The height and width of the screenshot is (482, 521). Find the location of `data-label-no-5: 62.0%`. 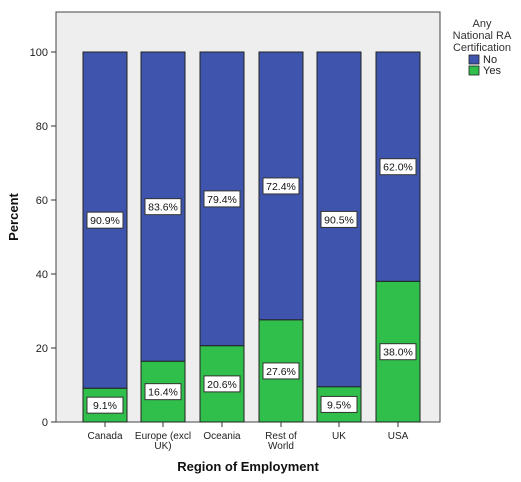

data-label-no-5: 62.0% is located at coordinates (398, 168).